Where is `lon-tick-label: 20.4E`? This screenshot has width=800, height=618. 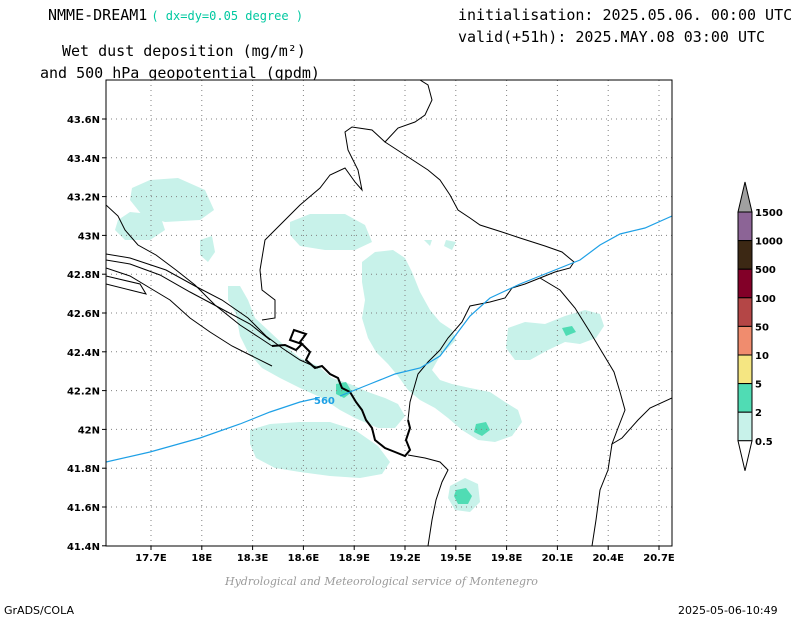 lon-tick-label: 20.4E is located at coordinates (608, 558).